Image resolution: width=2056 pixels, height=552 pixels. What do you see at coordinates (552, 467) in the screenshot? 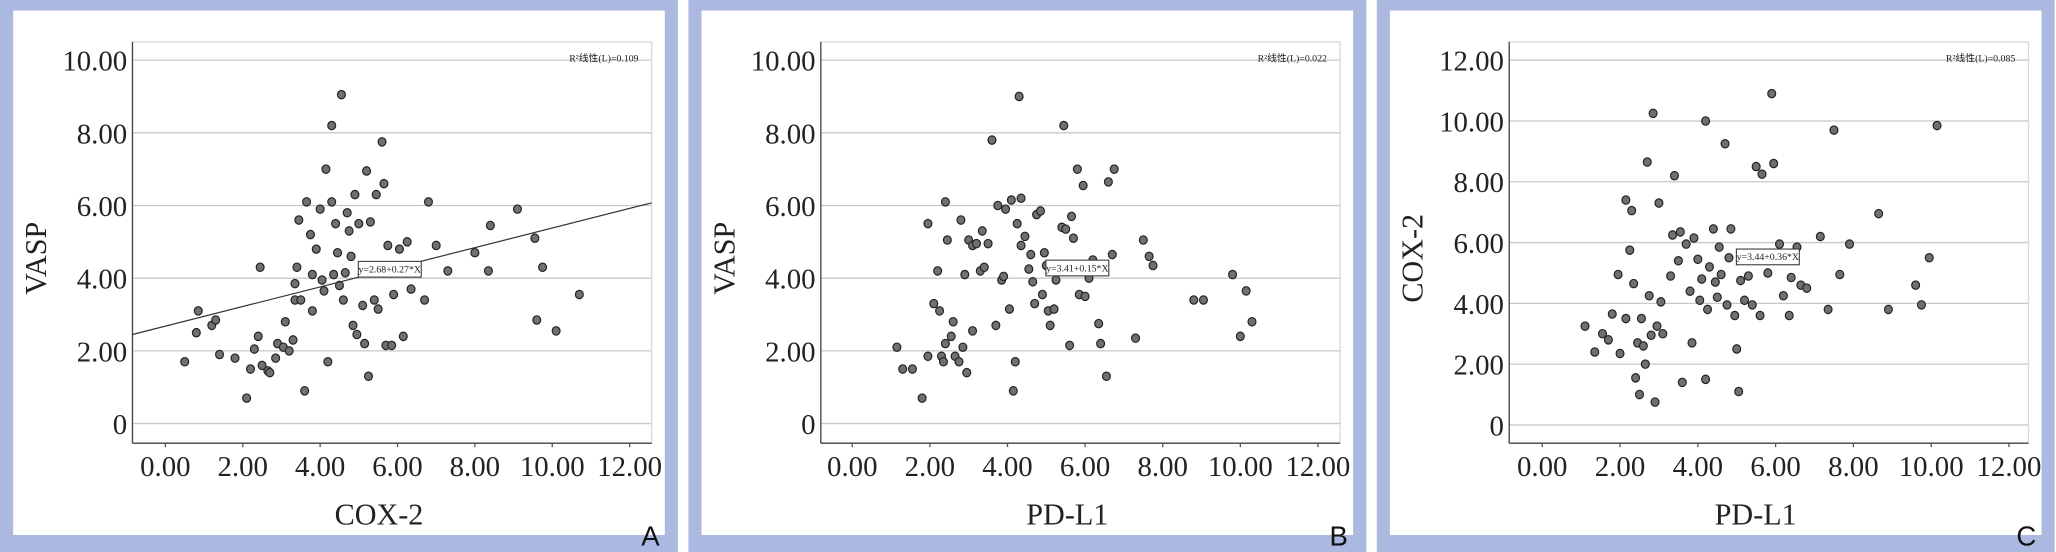
I see `x-tick-label: 10.00` at bounding box center [552, 467].